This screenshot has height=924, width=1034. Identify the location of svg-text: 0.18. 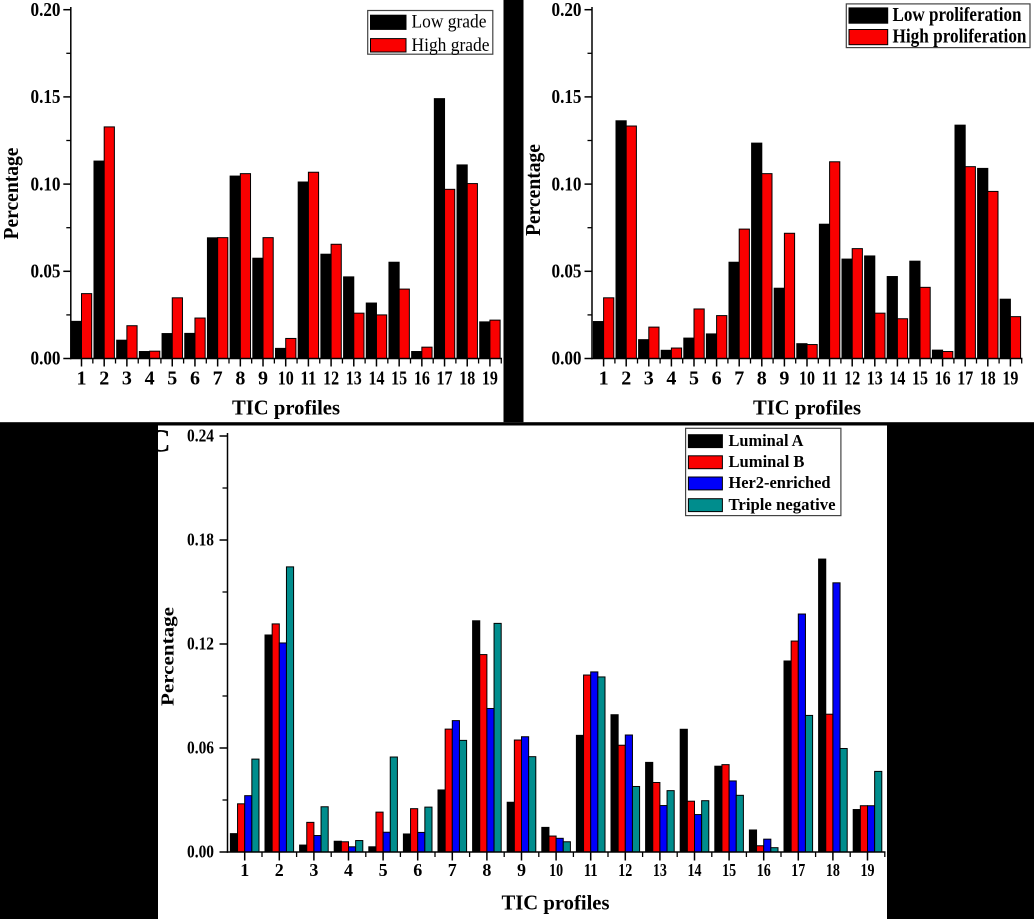
(200, 540).